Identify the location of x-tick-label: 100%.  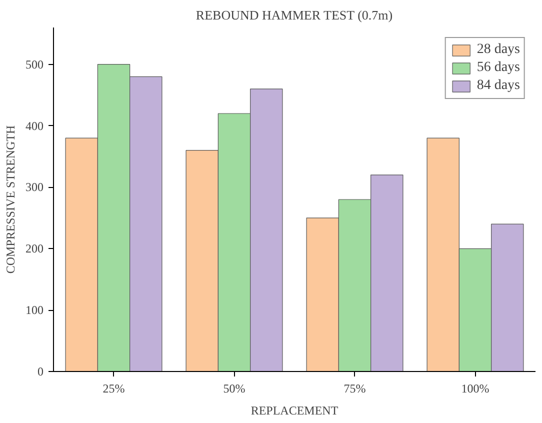
(475, 389).